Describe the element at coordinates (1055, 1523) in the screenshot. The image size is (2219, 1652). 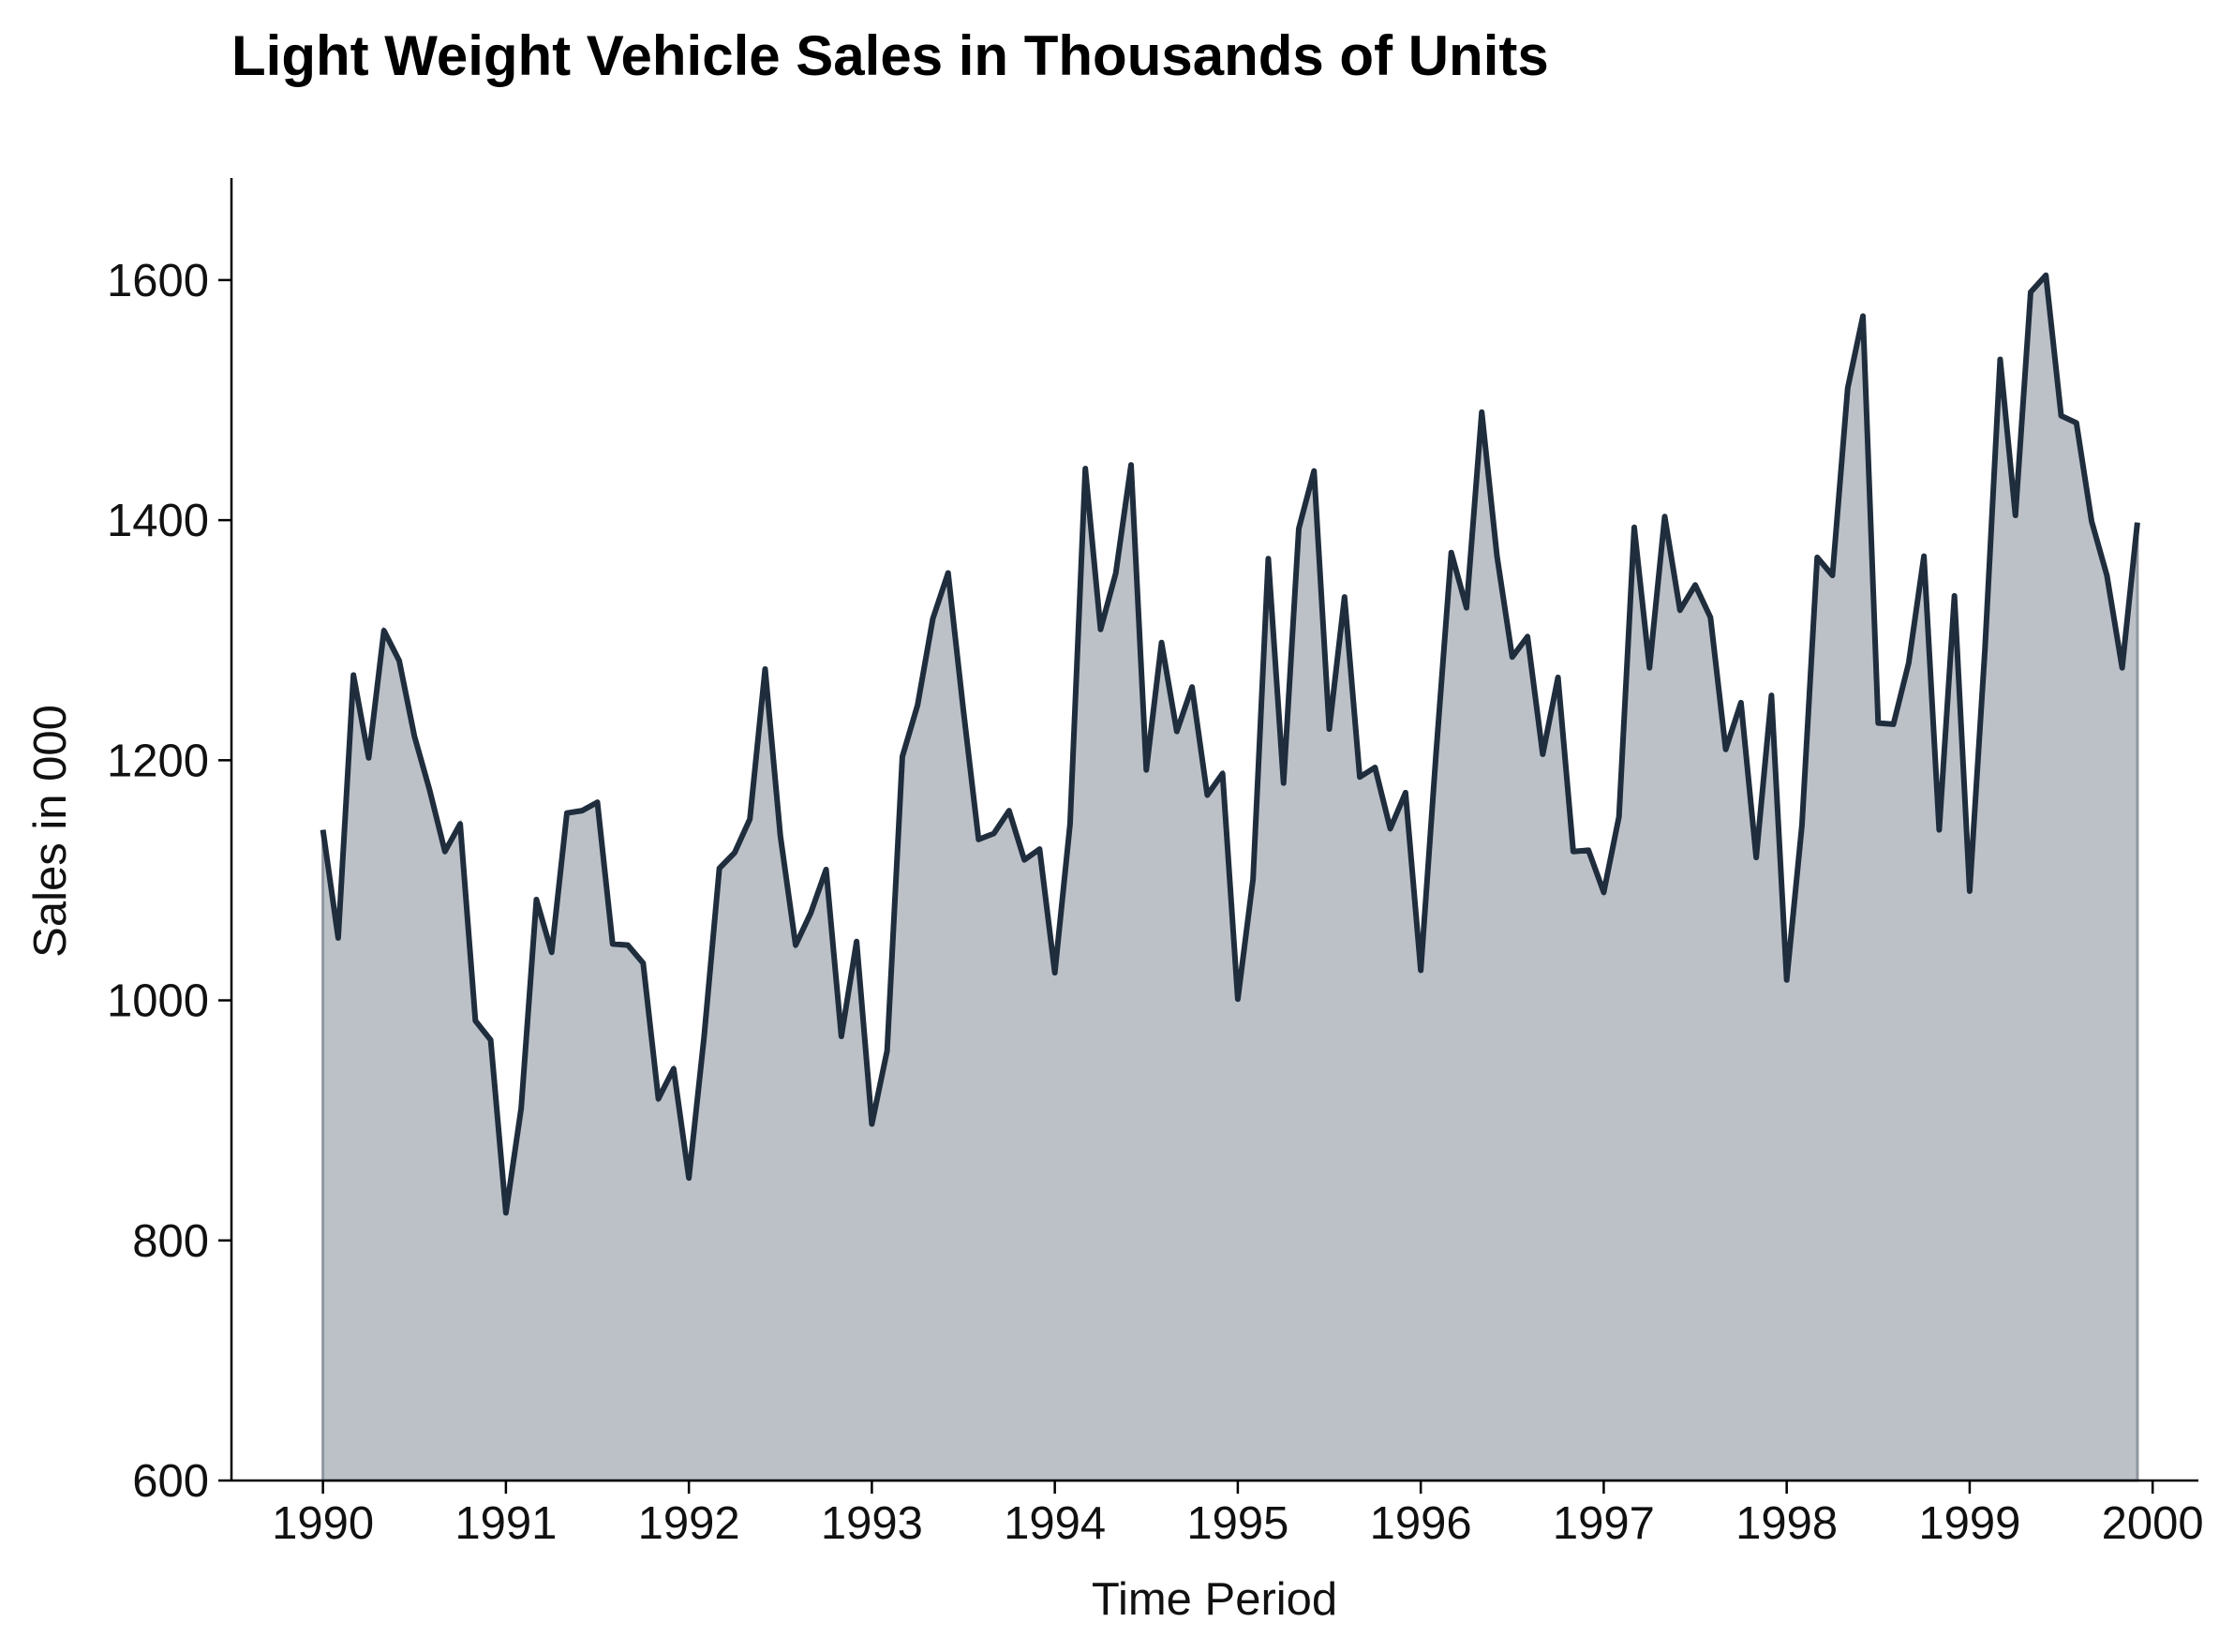
I see `x-tick-label: 1994` at that location.